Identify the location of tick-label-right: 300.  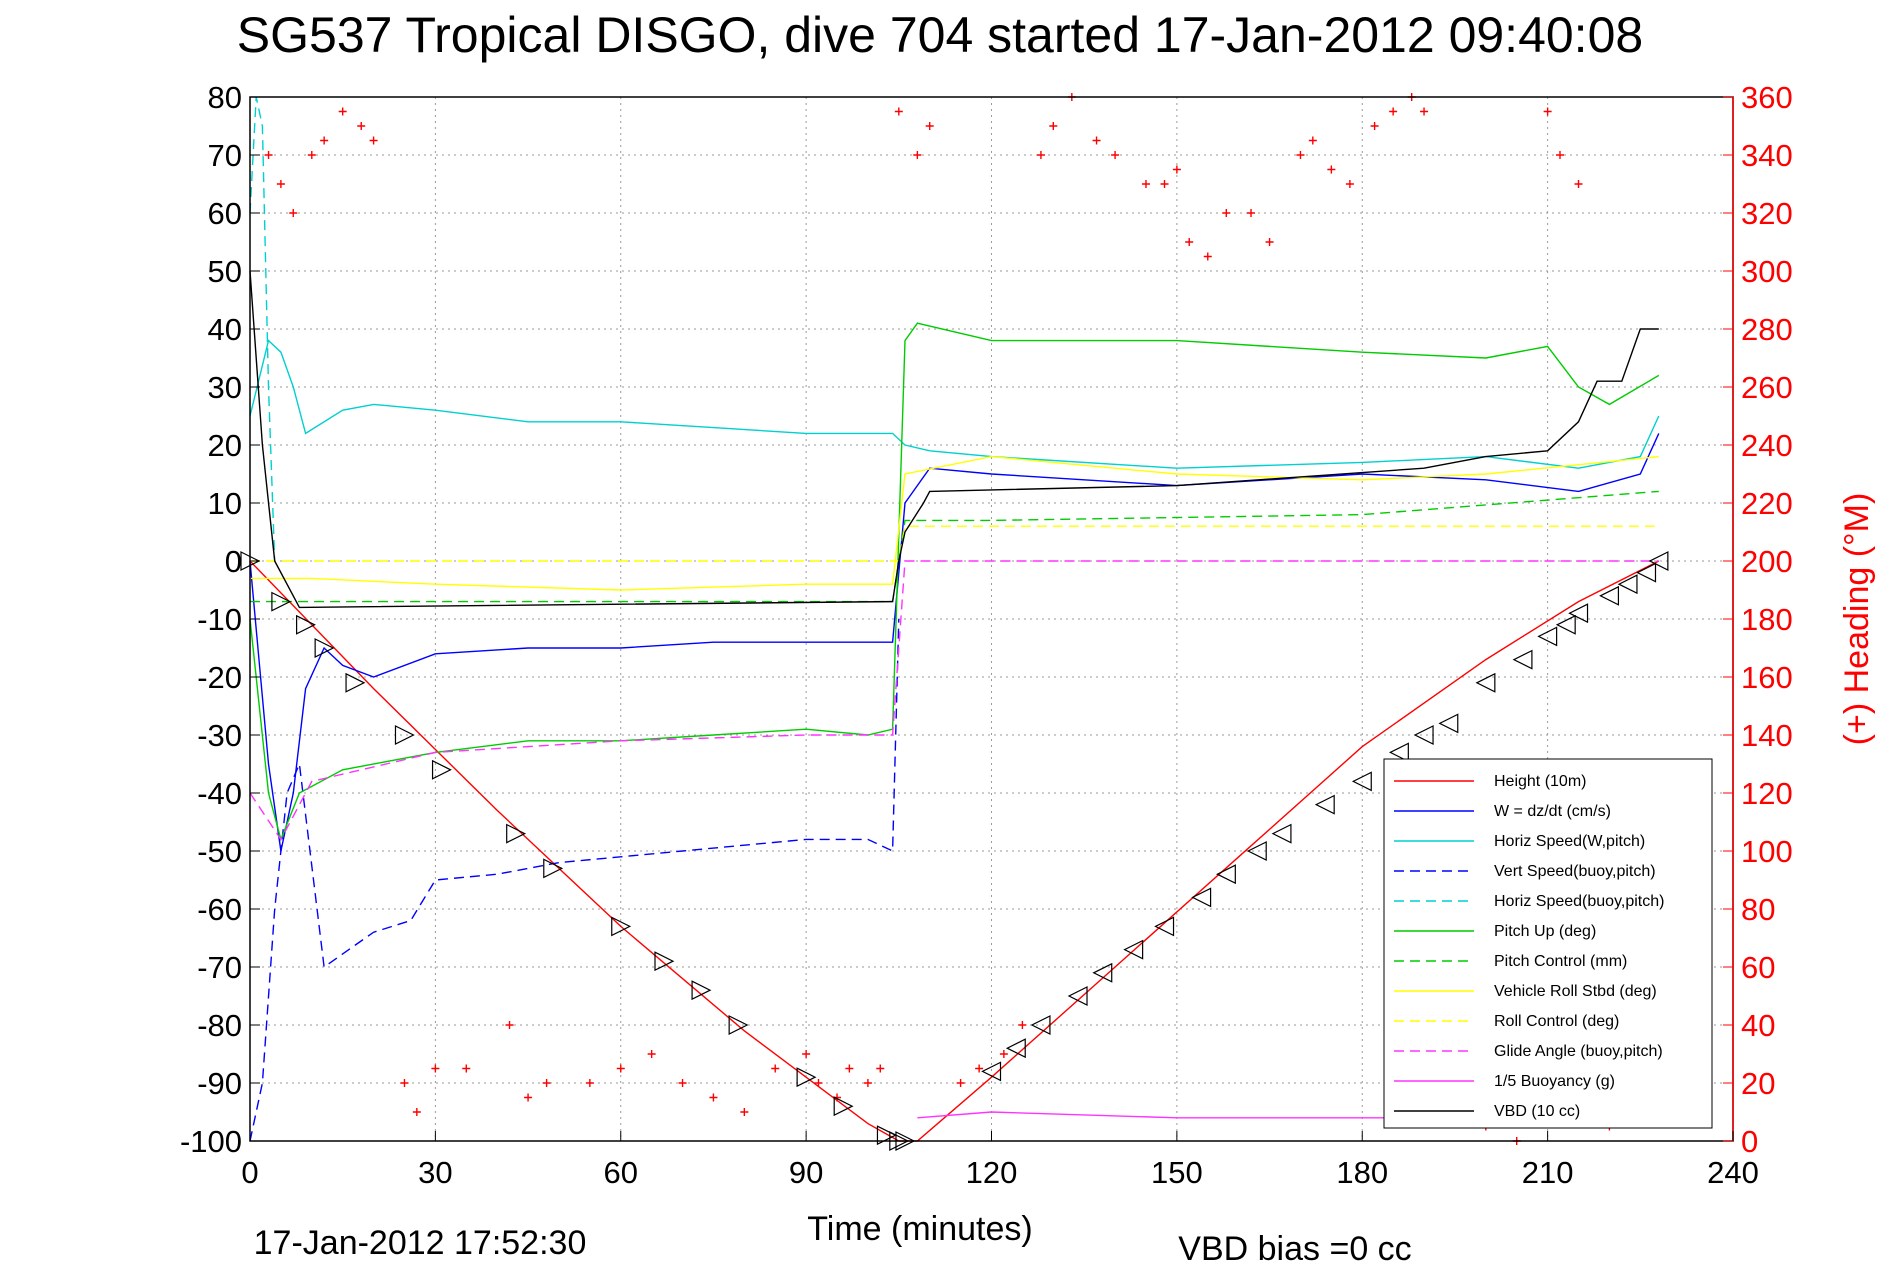
(1767, 271).